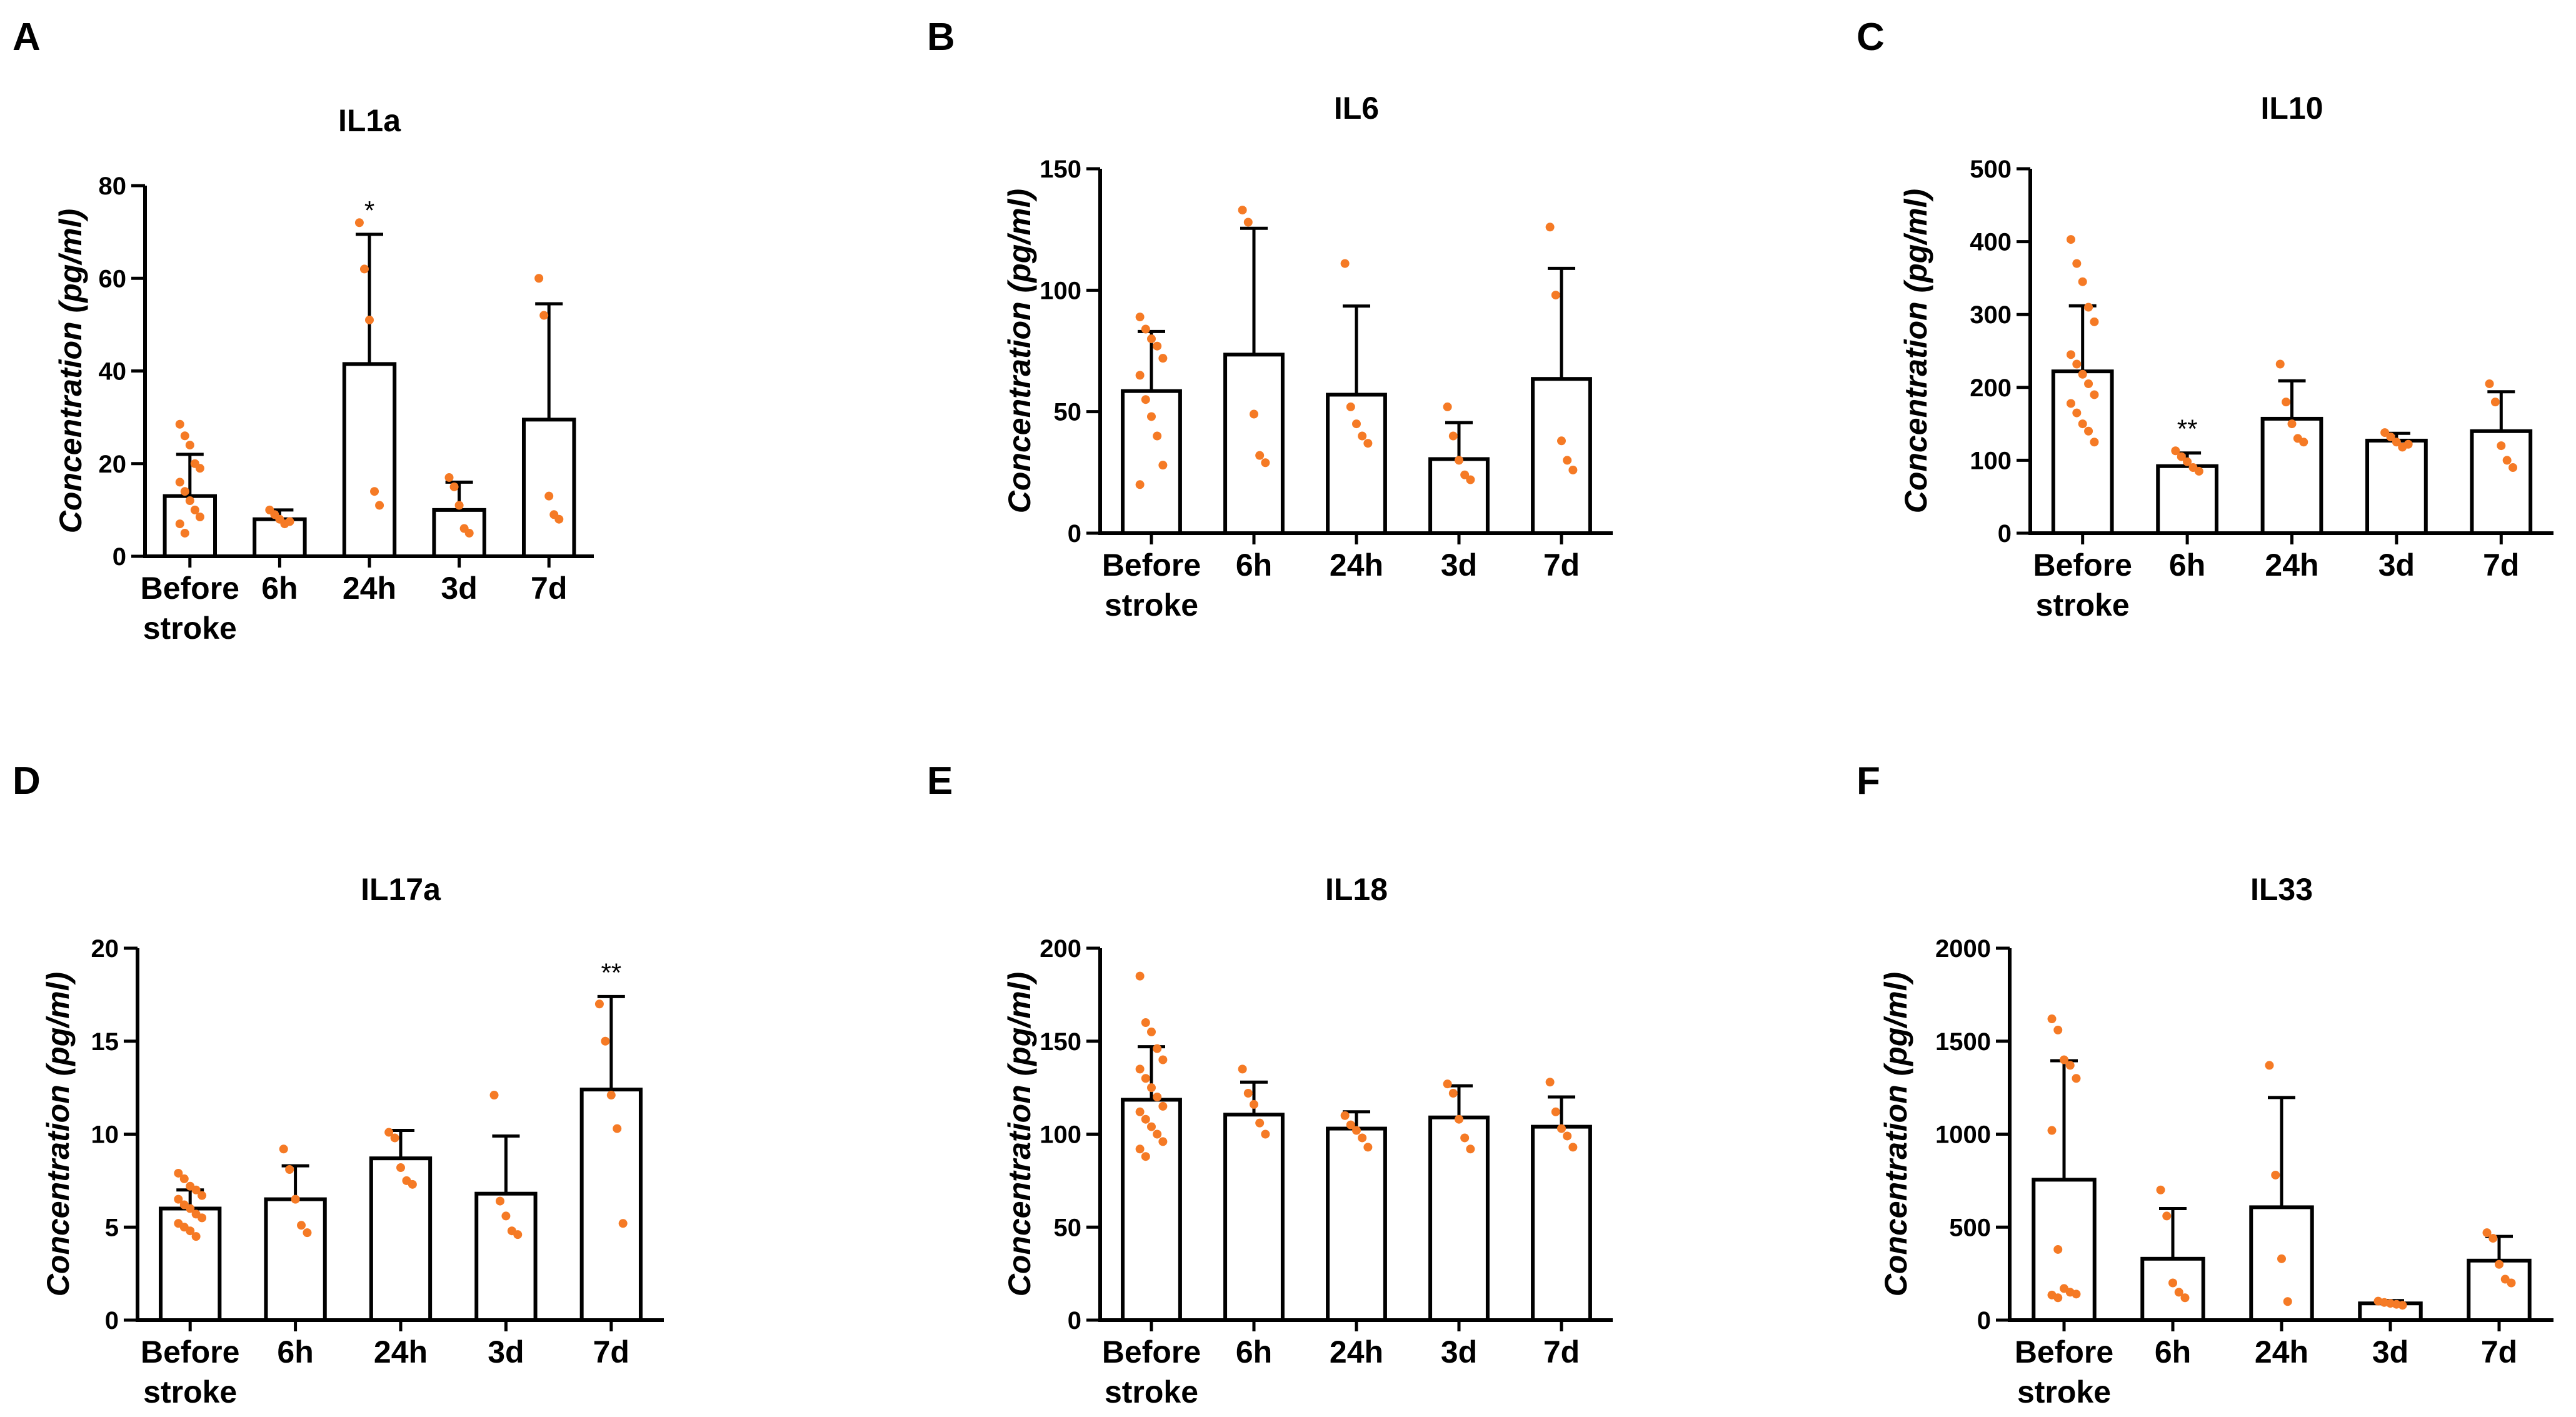  What do you see at coordinates (1459, 565) in the screenshot?
I see `x-tick-label: 3d` at bounding box center [1459, 565].